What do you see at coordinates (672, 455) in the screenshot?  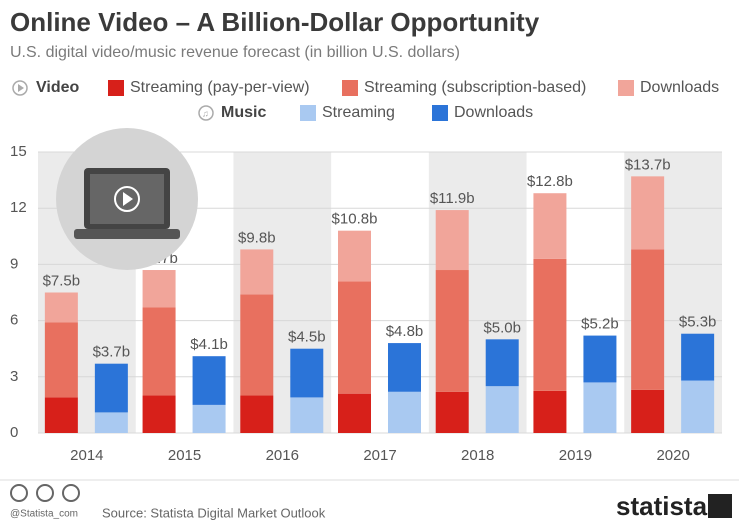 I see `x-tick-label: 2020` at bounding box center [672, 455].